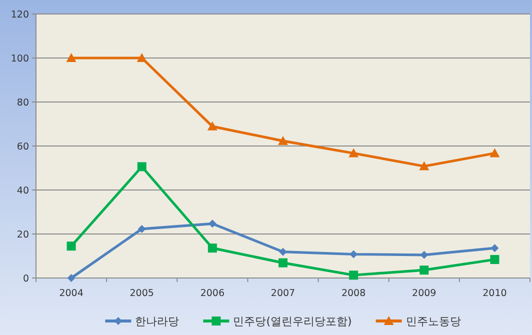  Describe the element at coordinates (283, 293) in the screenshot. I see `x-tick-label: 2007` at that location.